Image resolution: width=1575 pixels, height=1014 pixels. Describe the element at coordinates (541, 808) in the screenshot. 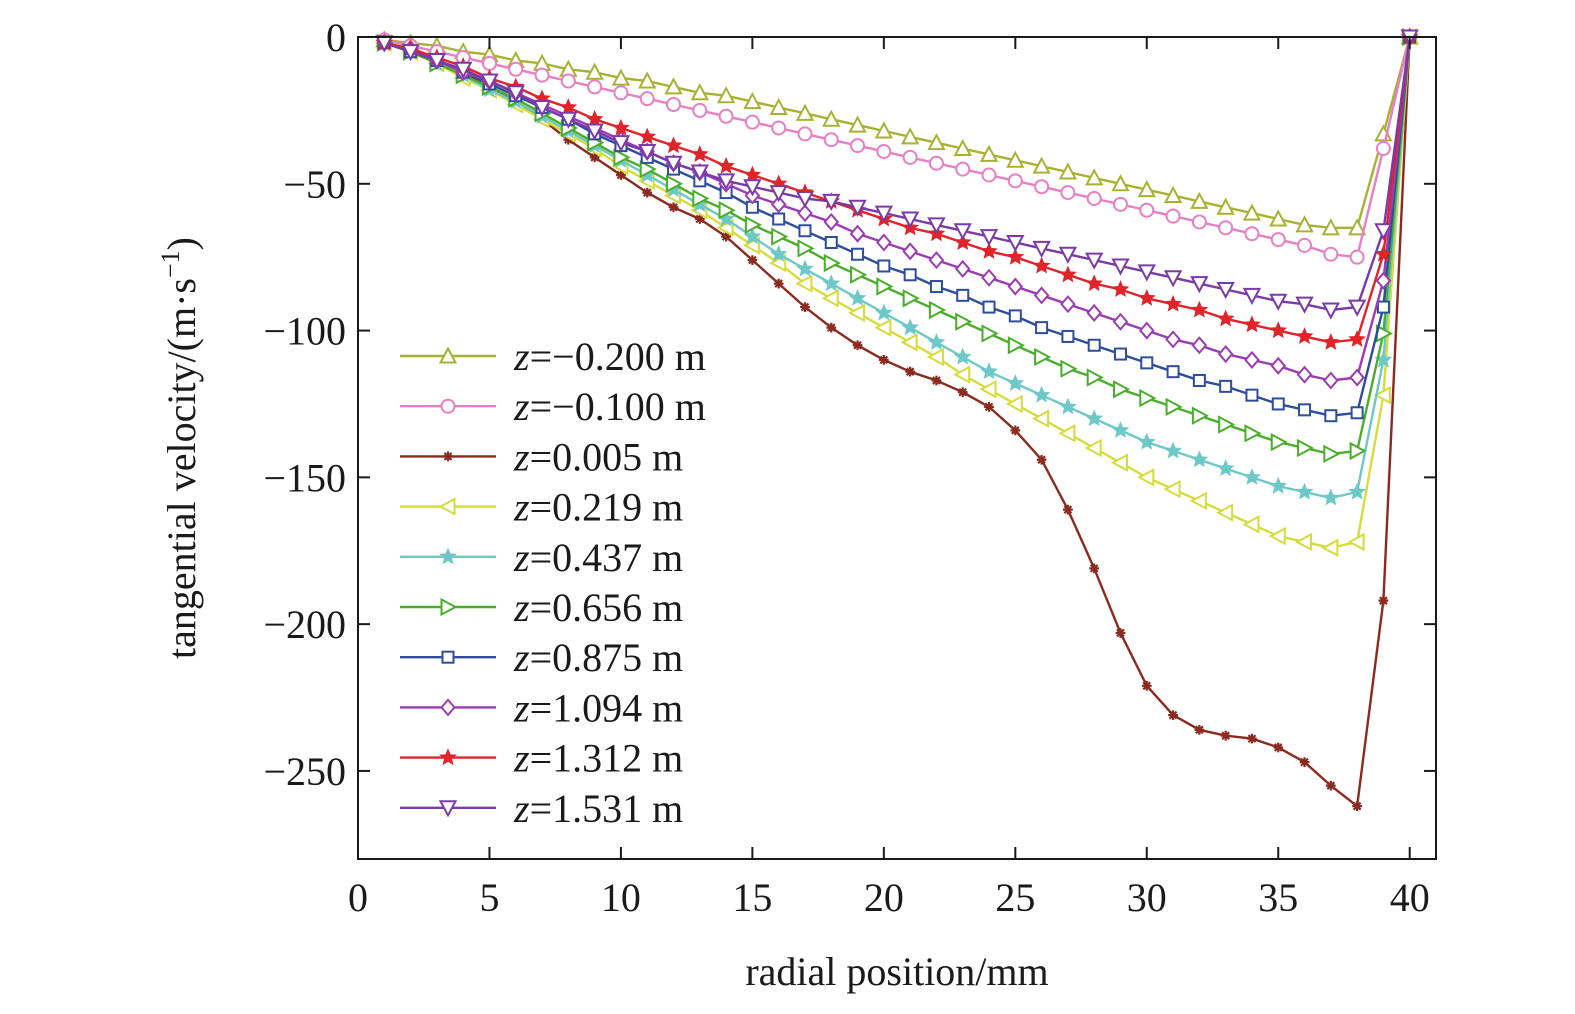

I see `legend-entry-10: z=1.531 m` at that location.